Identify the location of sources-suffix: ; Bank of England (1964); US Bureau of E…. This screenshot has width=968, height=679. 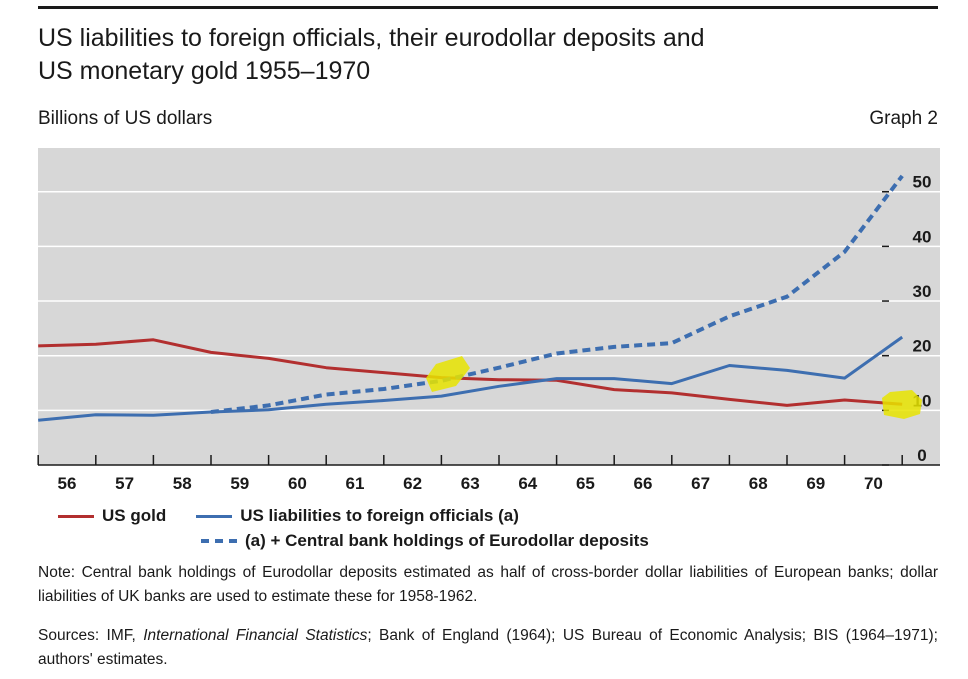
(488, 647).